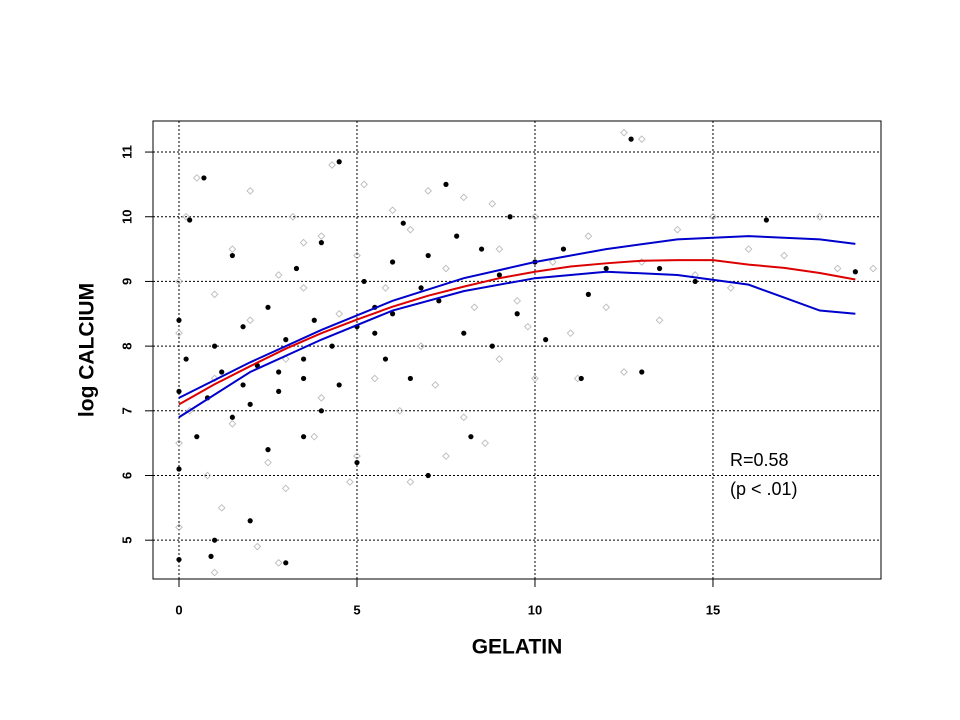 This screenshot has width=960, height=720. I want to click on x-tick-label: 10, so click(535, 609).